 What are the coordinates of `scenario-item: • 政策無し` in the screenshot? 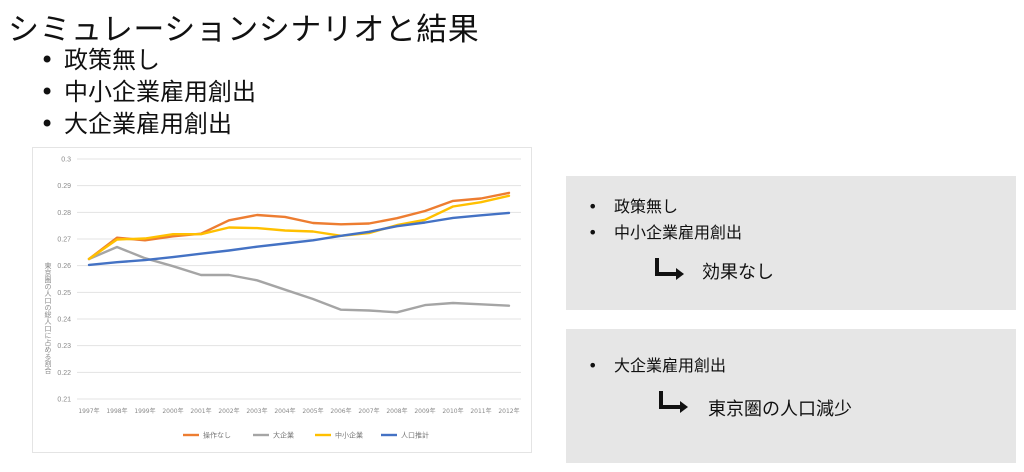 It's located at (148, 60).